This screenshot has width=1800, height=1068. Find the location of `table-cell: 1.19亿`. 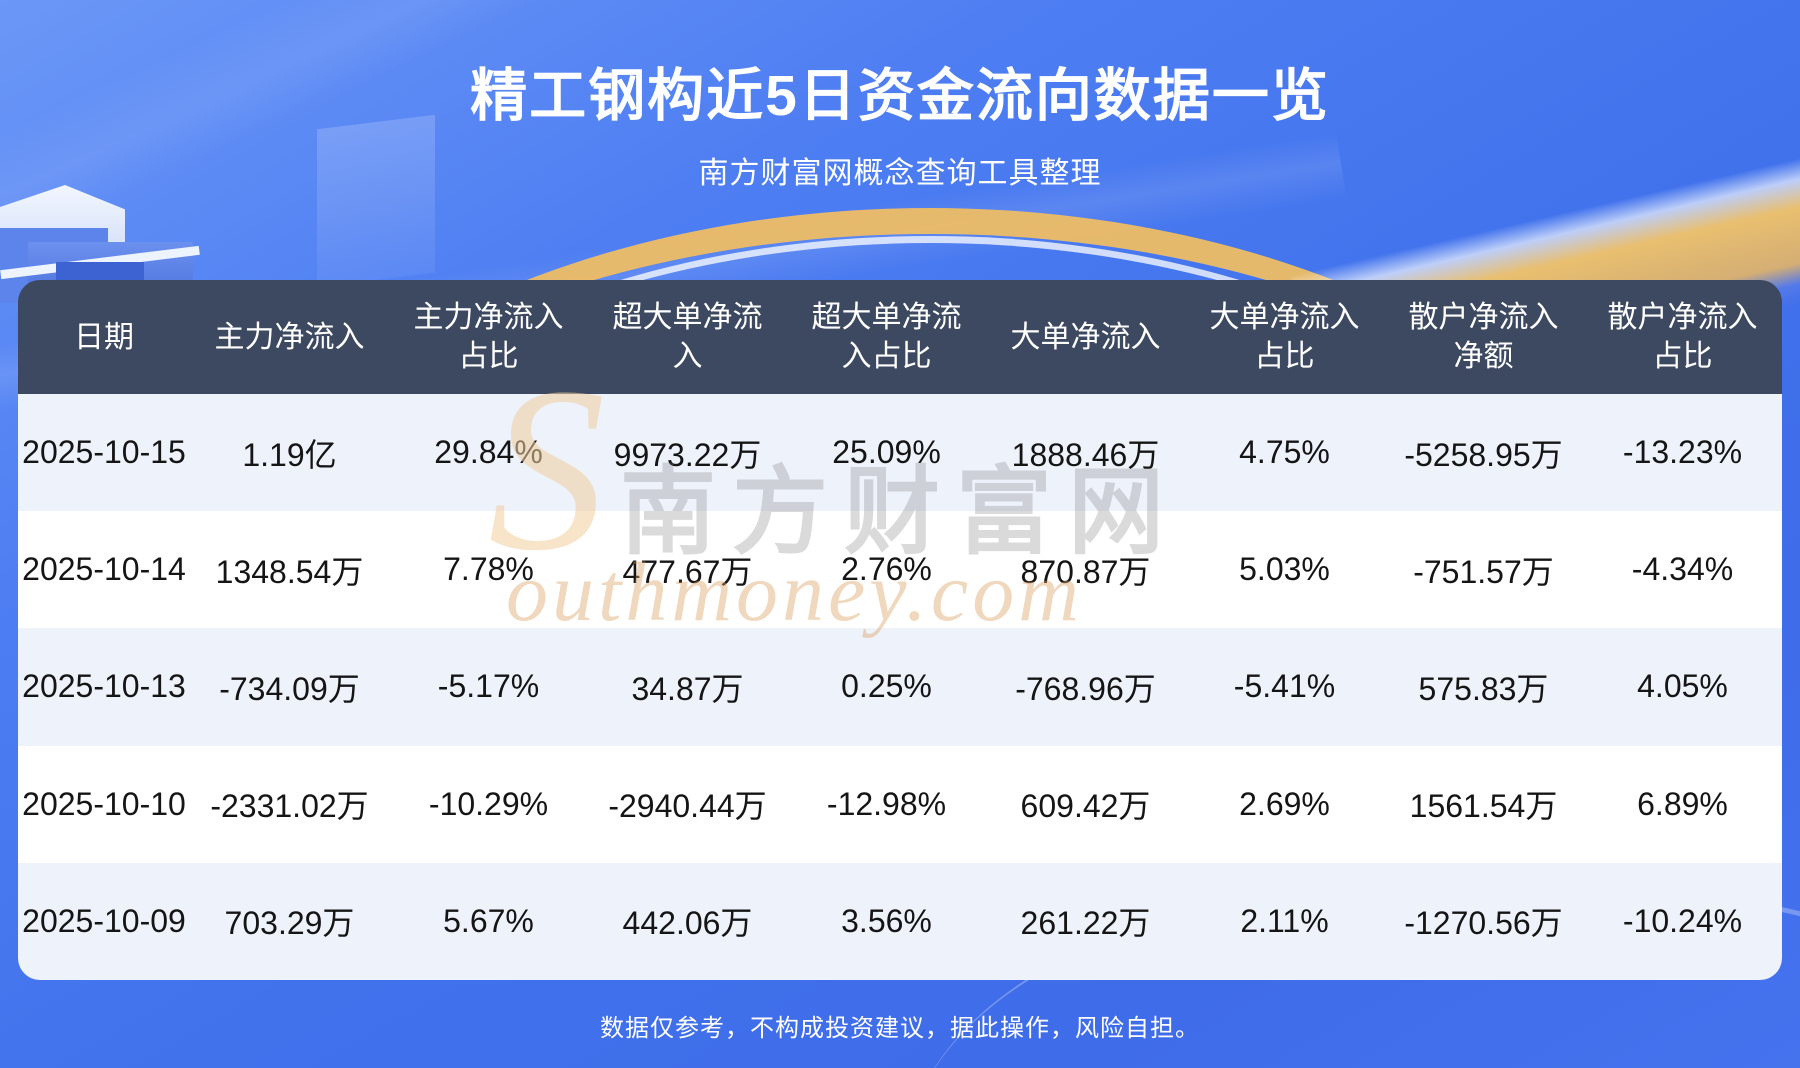

table-cell: 1.19亿 is located at coordinates (289, 453).